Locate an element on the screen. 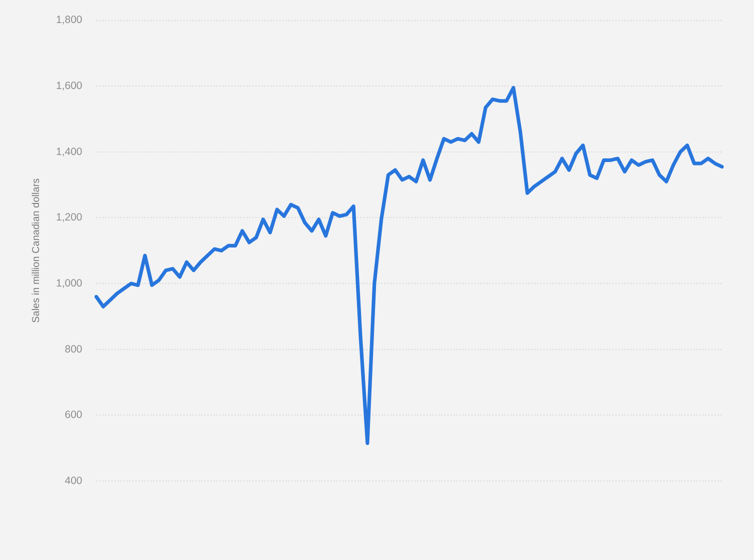  y-tick-label: 600 is located at coordinates (73, 415).